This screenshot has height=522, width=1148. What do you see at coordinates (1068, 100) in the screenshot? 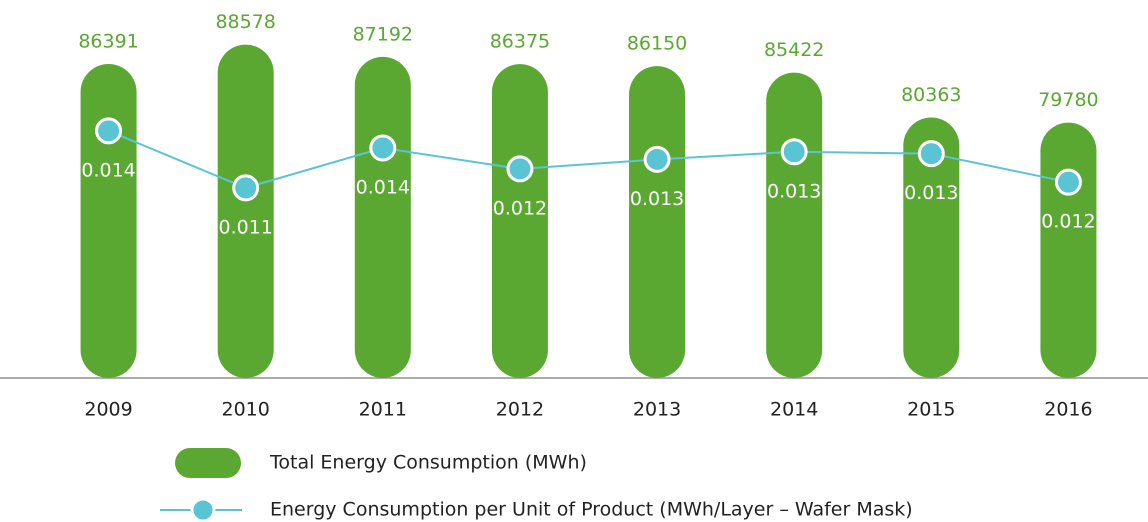
I see `bar-value-label: 79780` at bounding box center [1068, 100].